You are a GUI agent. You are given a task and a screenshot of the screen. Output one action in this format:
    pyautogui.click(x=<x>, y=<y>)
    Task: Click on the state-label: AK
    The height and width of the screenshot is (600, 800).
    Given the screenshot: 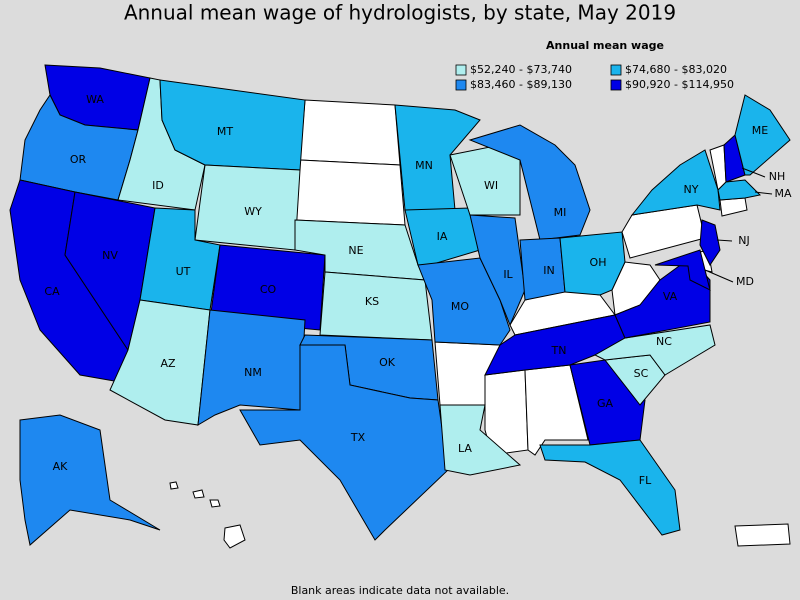 What is the action you would take?
    pyautogui.click(x=61, y=466)
    